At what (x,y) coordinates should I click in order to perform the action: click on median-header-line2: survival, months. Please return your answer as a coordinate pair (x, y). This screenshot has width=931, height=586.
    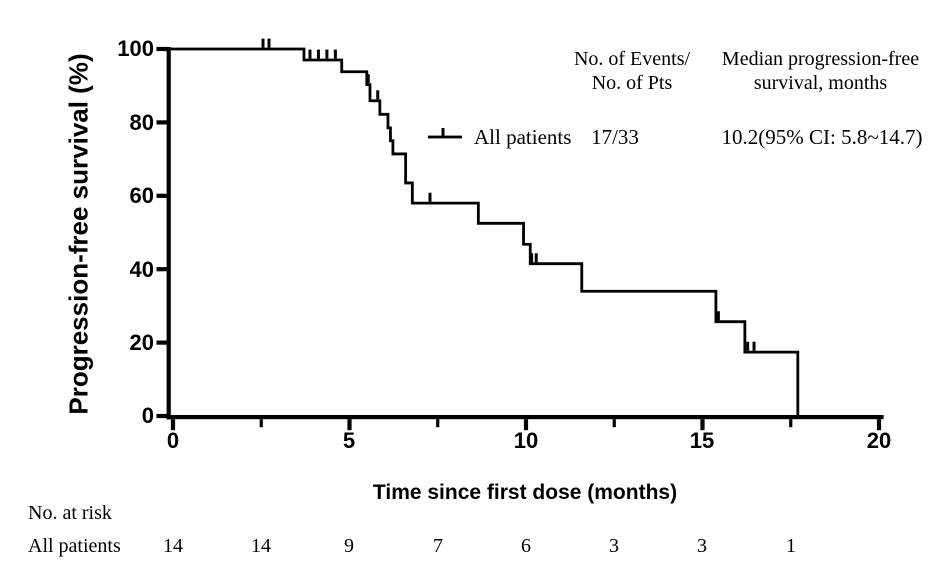
    Looking at the image, I should click on (820, 83).